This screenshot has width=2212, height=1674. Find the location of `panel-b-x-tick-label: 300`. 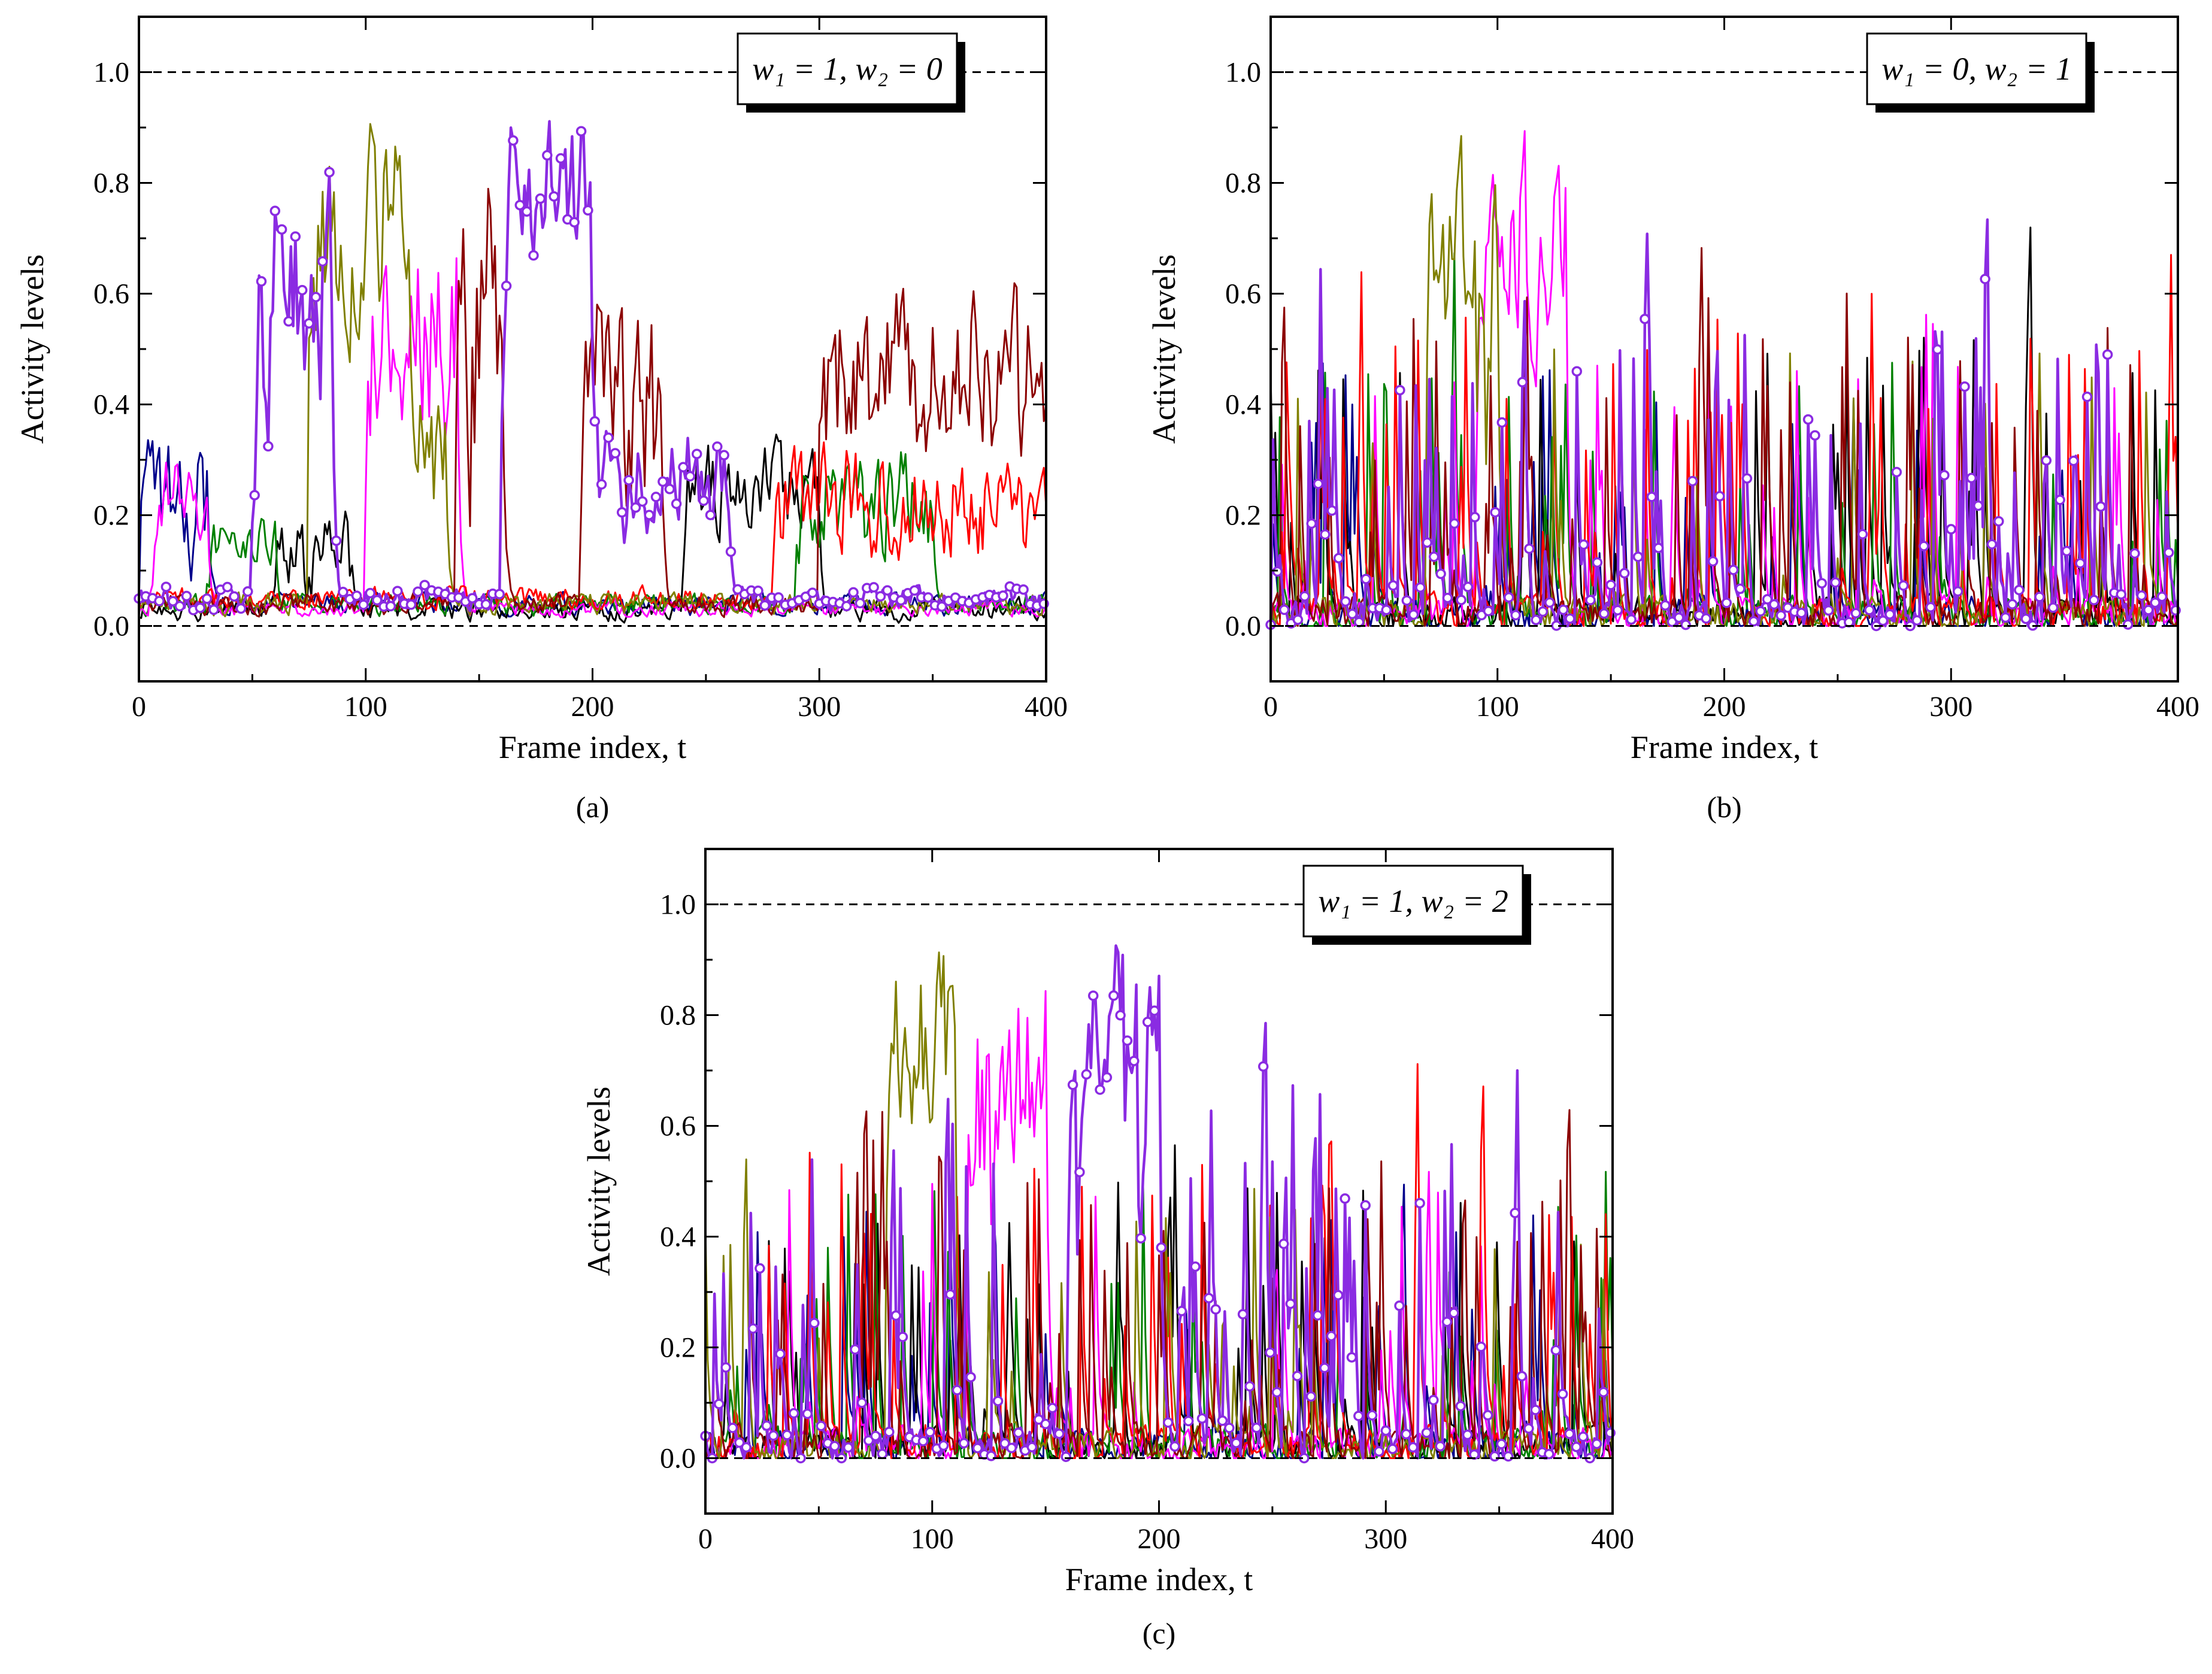

panel-b-x-tick-label: 300 is located at coordinates (1950, 707).